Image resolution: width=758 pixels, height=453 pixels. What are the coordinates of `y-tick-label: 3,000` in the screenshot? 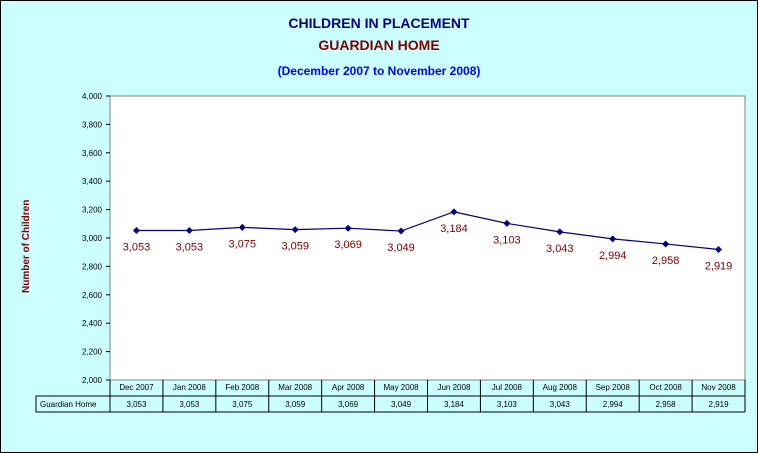 It's located at (92, 238).